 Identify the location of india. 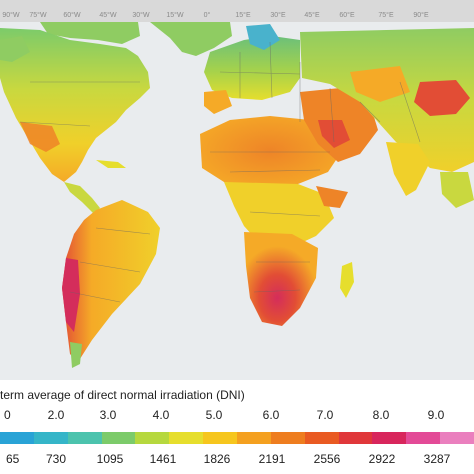
(408, 169).